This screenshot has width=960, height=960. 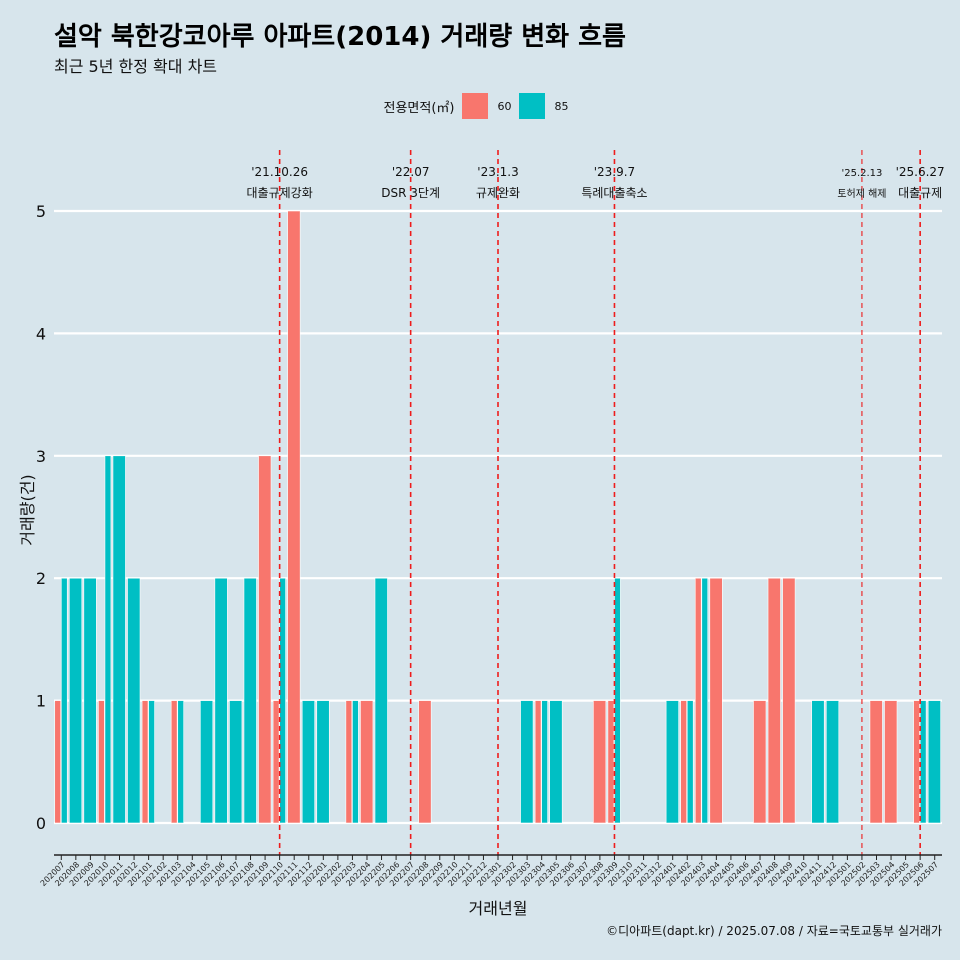 I want to click on y-tick-label: 1, so click(x=41, y=701).